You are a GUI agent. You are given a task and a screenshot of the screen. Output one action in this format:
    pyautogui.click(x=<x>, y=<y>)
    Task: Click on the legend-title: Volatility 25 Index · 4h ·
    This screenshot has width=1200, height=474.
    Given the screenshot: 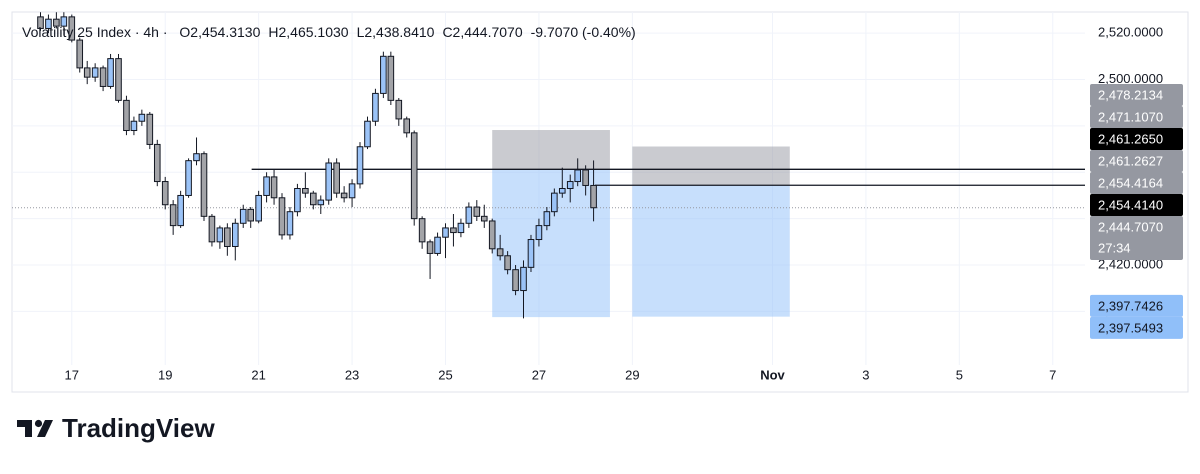 What is the action you would take?
    pyautogui.click(x=95, y=32)
    